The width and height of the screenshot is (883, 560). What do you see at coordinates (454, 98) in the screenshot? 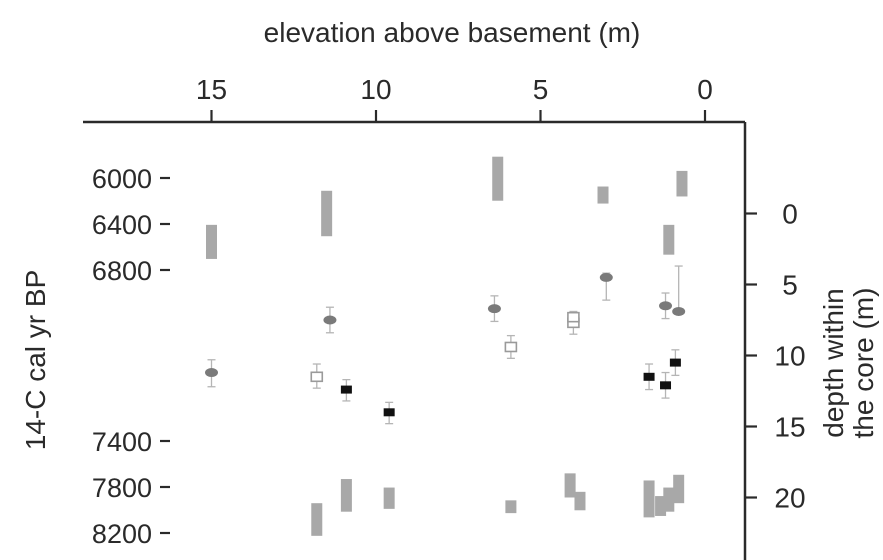
I see `top-axis-ticks: 15 10 5 0` at bounding box center [454, 98].